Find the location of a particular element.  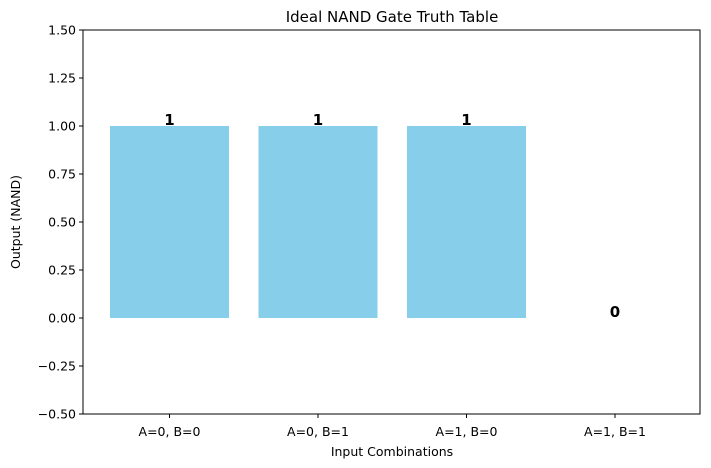

x-tick-label: A=1, B=0 is located at coordinates (467, 431).